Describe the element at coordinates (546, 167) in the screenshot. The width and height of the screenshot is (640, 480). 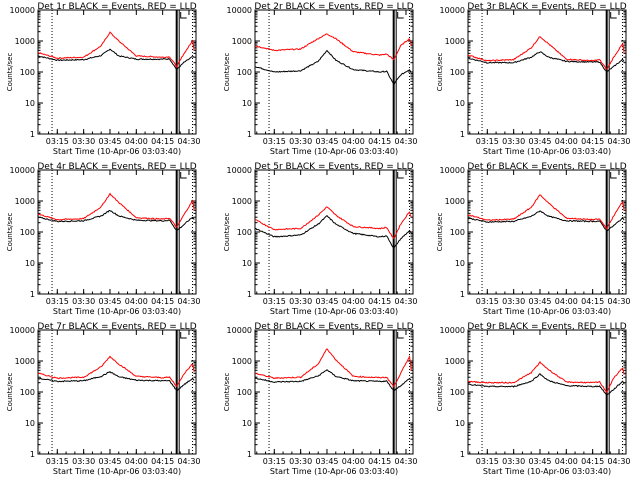
I see `chart-title: Det 6r BLACK = Events, RED = LLD` at that location.